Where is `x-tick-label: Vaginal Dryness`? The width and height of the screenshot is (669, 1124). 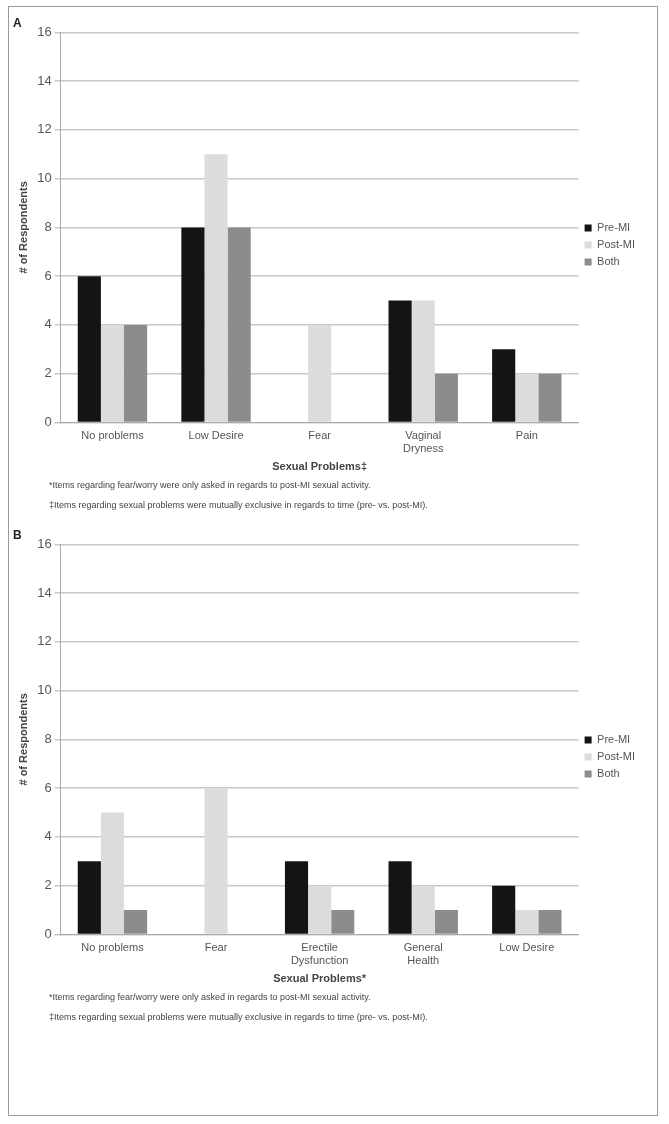
x-tick-label: Vaginal Dryness is located at coordinates (423, 442).